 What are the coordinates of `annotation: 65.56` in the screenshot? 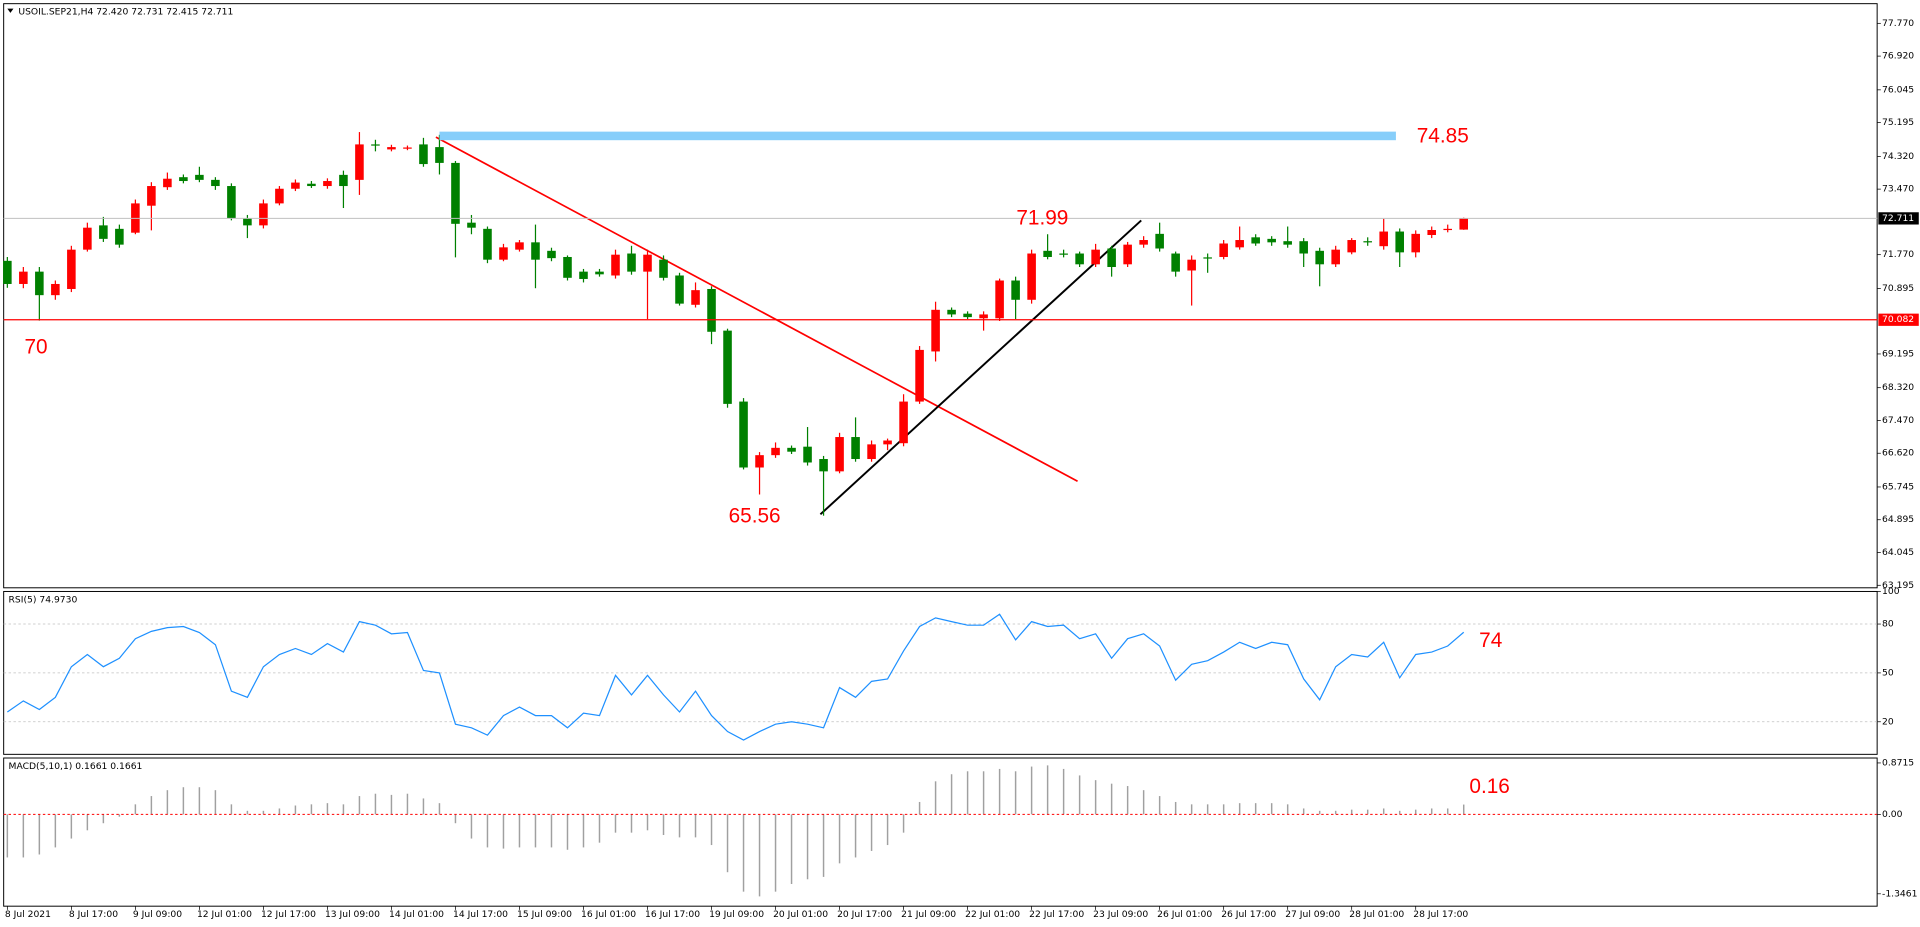 It's located at (755, 515).